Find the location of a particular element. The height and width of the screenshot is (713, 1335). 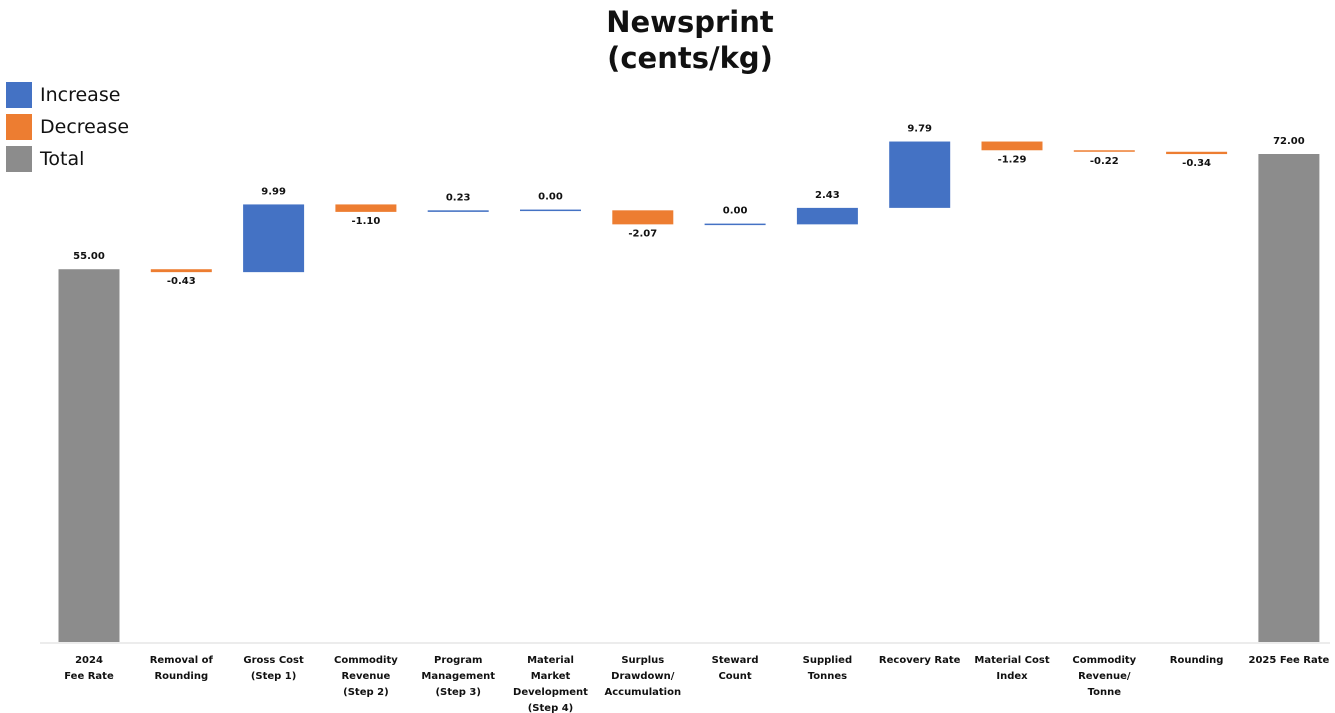

data-label-4: 0.23 is located at coordinates (458, 197).